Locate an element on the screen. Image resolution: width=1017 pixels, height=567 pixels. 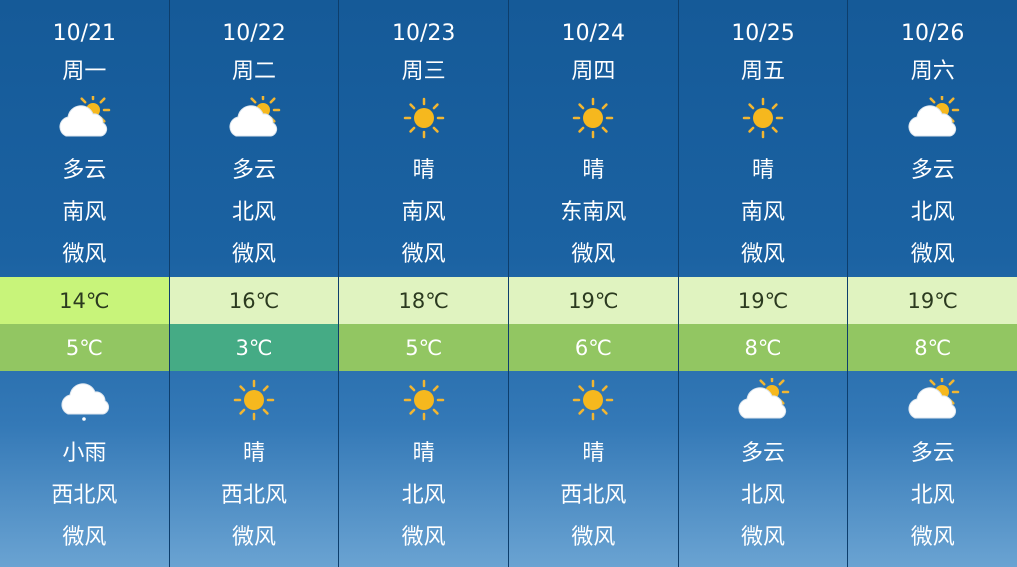
night-condition: 小雨 is located at coordinates (84, 453).